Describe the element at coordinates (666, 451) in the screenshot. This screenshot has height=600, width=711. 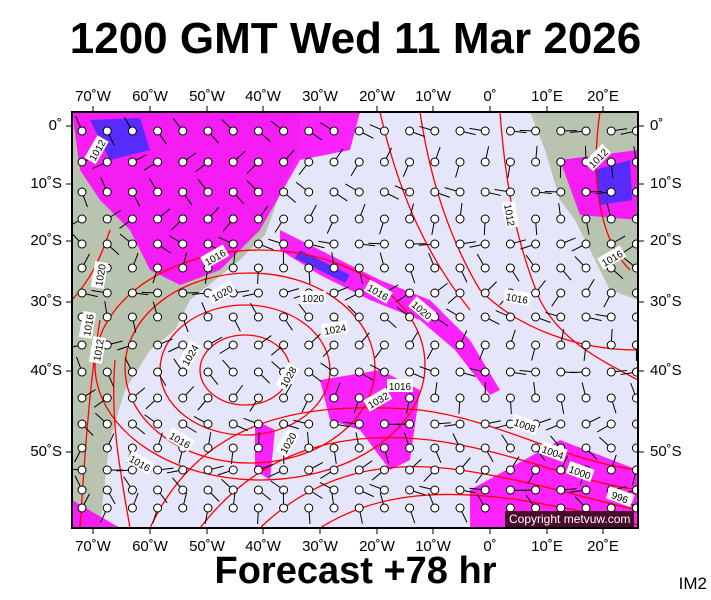
I see `lat-label-right: 50˚S` at that location.